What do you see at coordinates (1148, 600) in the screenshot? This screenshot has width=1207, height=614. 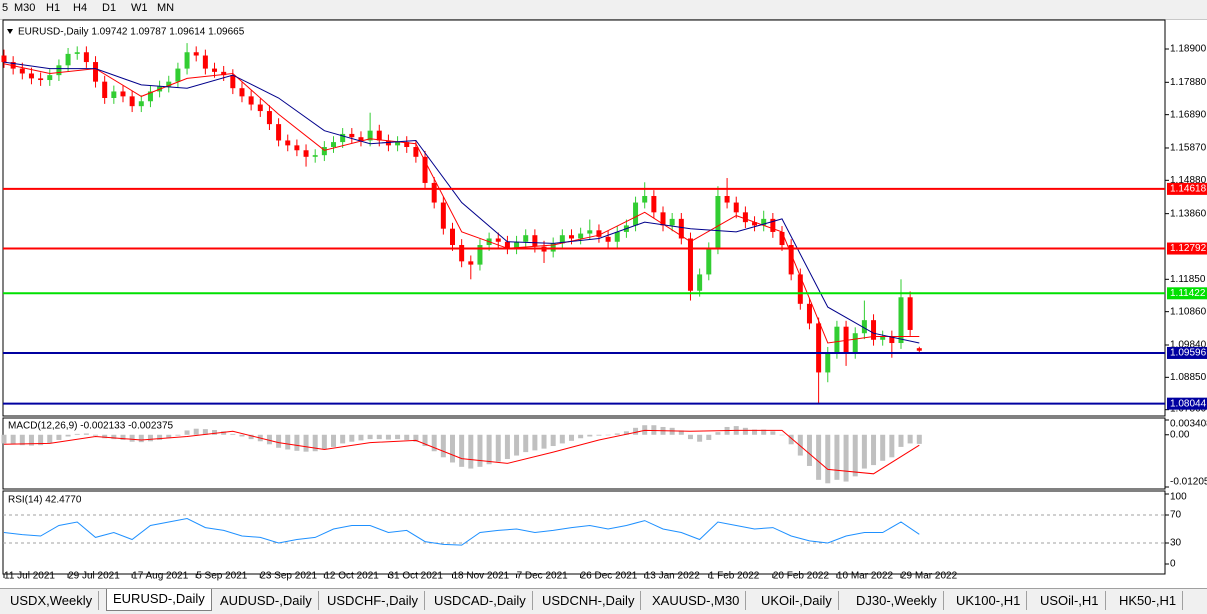 I see `symbol-tab: HK50-,H1` at bounding box center [1148, 600].